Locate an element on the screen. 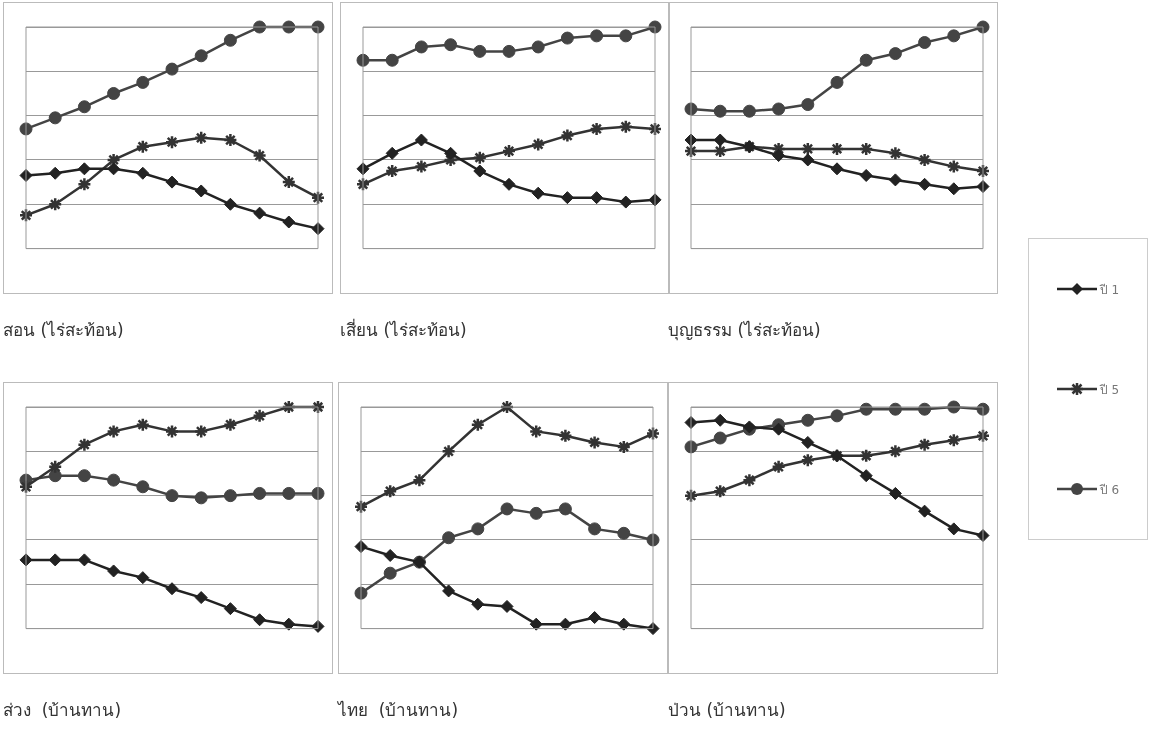 The height and width of the screenshot is (738, 1152). legend-label: ปี 1 is located at coordinates (1109, 290).